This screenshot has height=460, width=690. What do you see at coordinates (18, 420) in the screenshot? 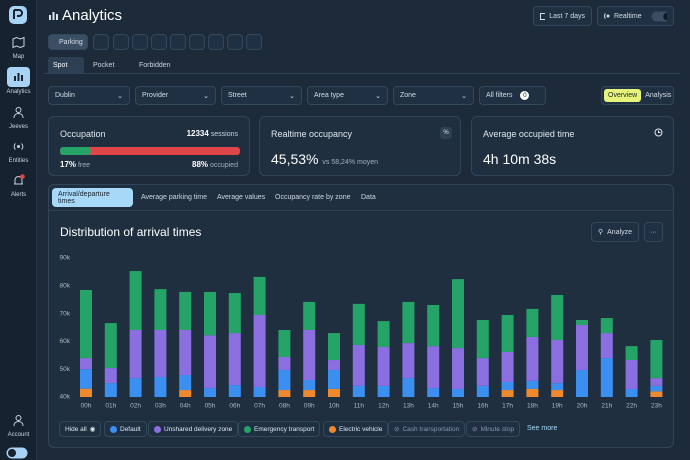
I see `account-icon` at bounding box center [18, 420].